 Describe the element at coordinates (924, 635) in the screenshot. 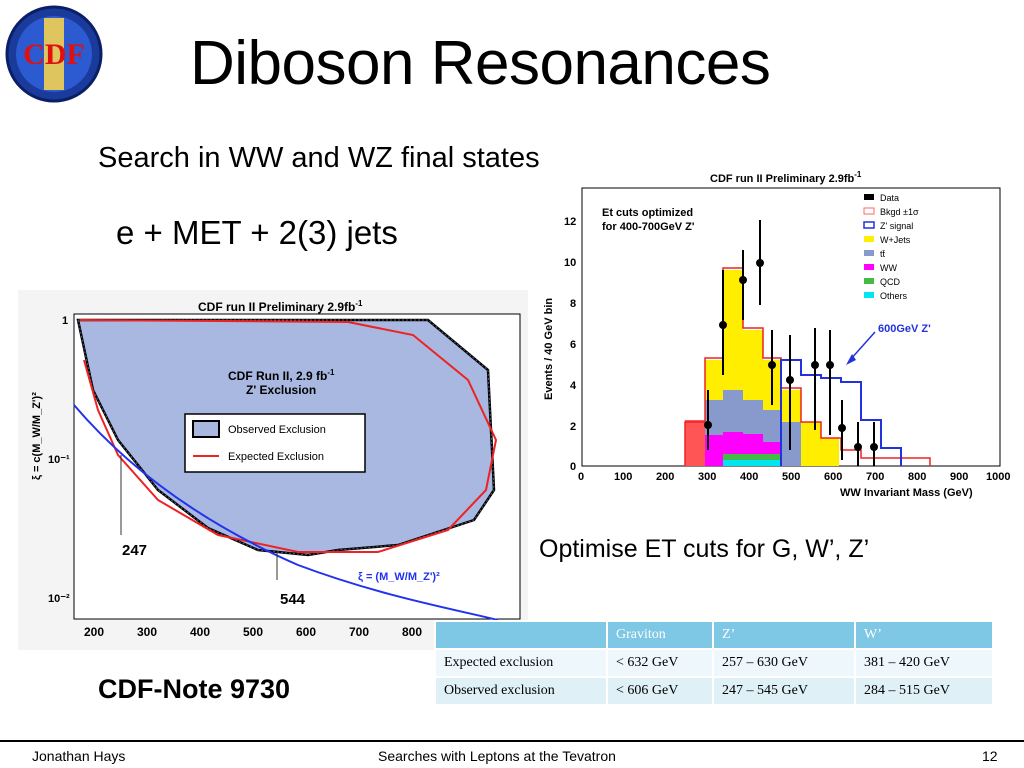

I see `table-header: W’` at that location.